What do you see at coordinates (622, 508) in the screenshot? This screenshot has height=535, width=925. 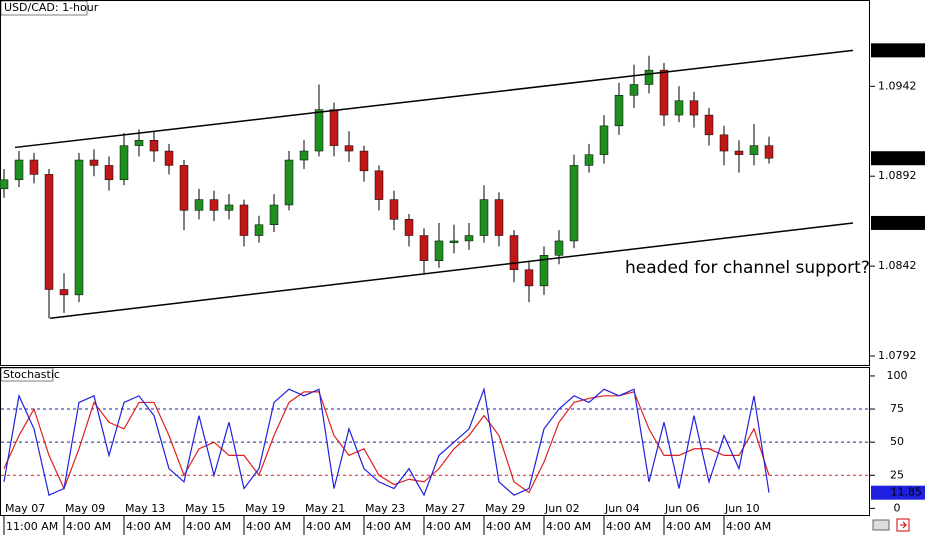 I see `x-tick-label: Jun 04` at bounding box center [622, 508].